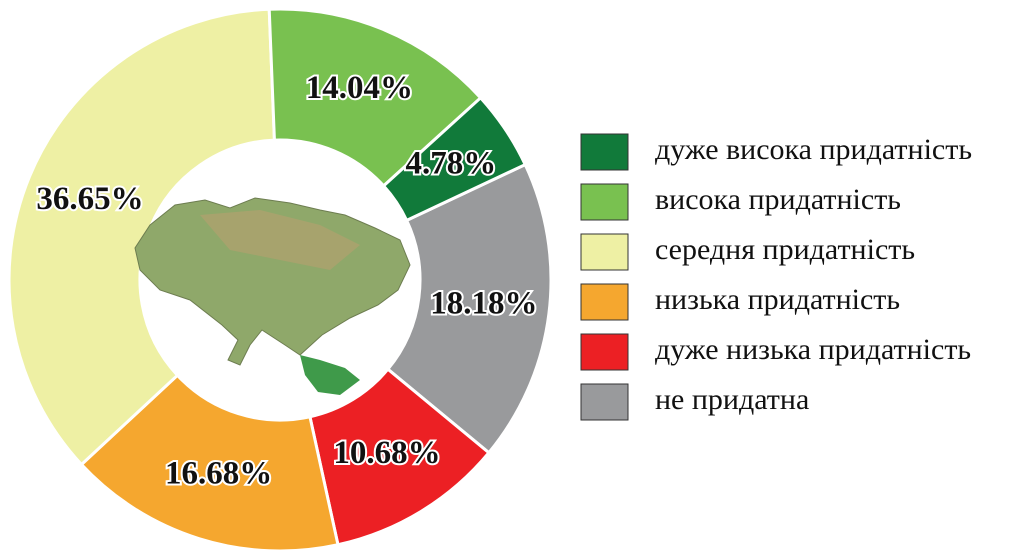 This screenshot has height=552, width=1029. I want to click on data-label: 4.78%, so click(451, 163).